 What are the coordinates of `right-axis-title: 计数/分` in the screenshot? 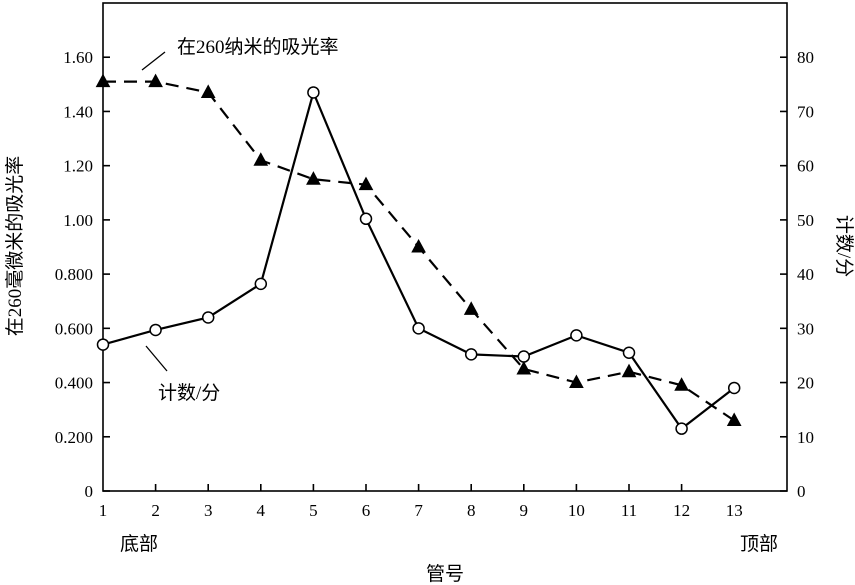 It's located at (844, 246).